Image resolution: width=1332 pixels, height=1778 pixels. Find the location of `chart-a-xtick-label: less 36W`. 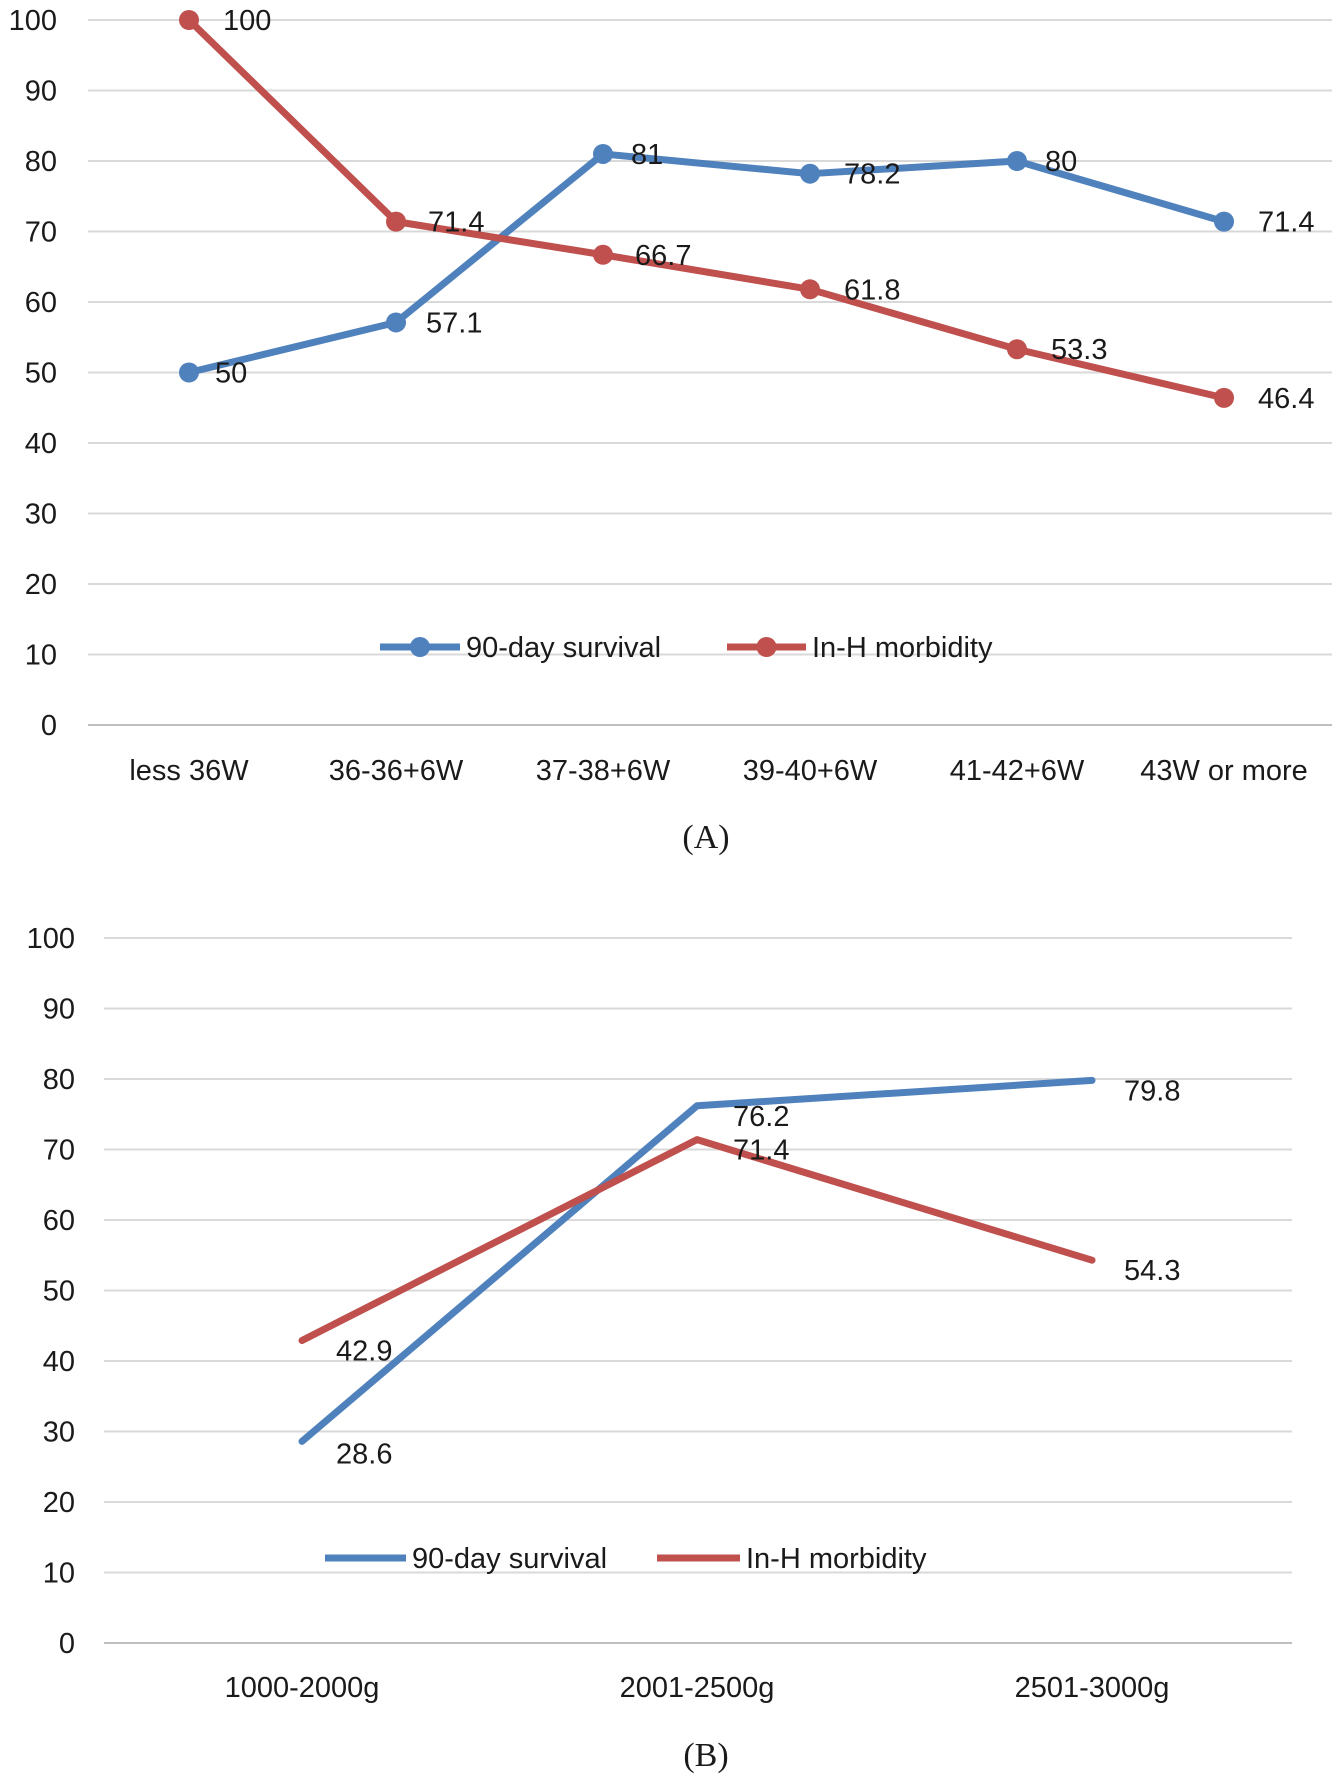

chart-a-xtick-label: less 36W is located at coordinates (189, 771).